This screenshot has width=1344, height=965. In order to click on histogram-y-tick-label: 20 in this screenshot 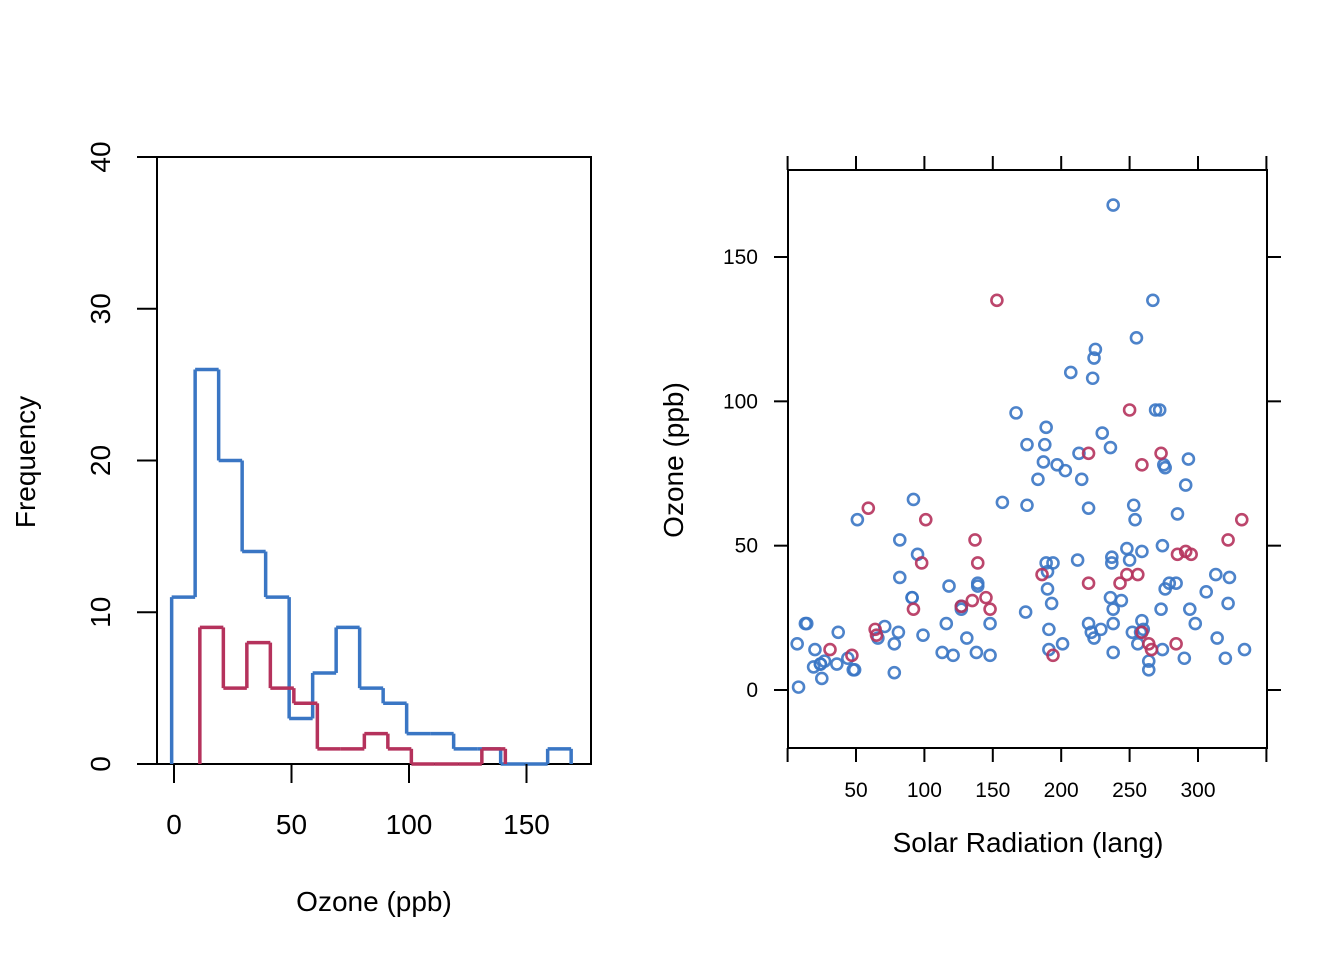, I will do `click(100, 460)`.